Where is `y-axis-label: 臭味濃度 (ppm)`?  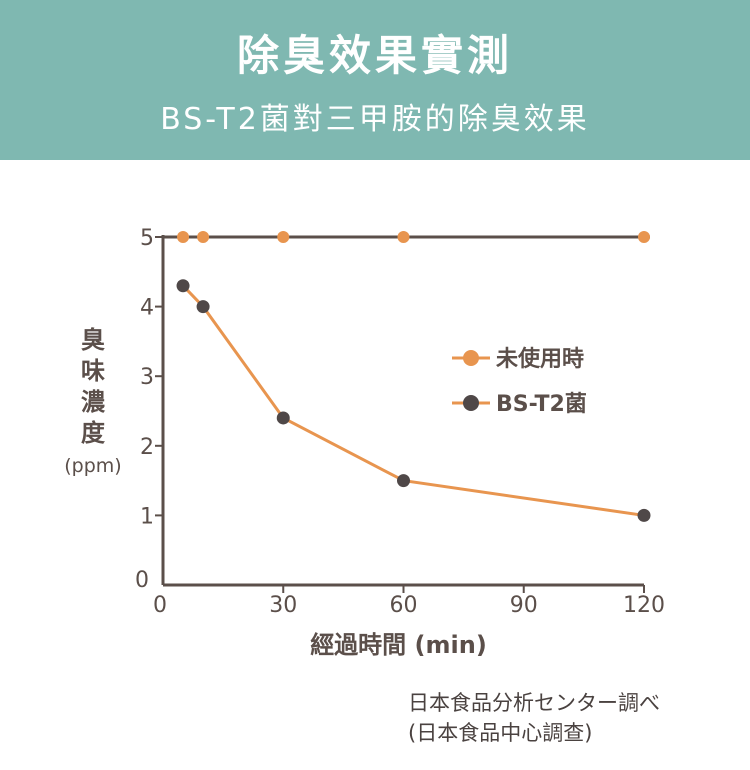 y-axis-label: 臭味濃度 (ppm) is located at coordinates (93, 403).